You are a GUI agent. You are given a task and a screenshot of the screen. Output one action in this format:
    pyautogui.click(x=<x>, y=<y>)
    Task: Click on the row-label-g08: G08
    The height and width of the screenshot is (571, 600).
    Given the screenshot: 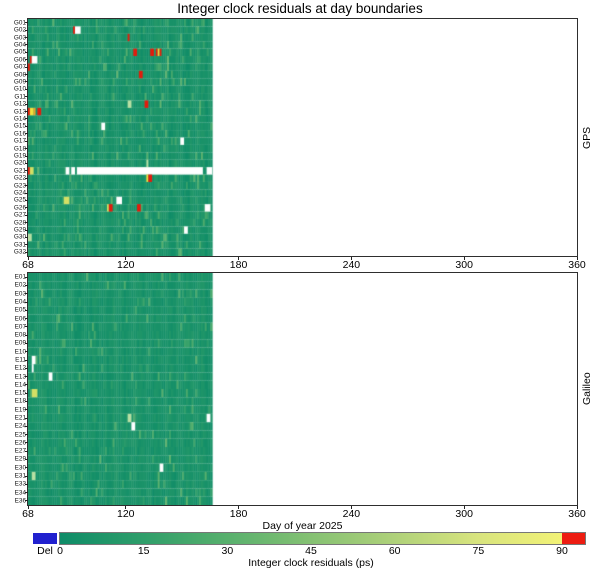 What is the action you would take?
    pyautogui.click(x=19, y=74)
    